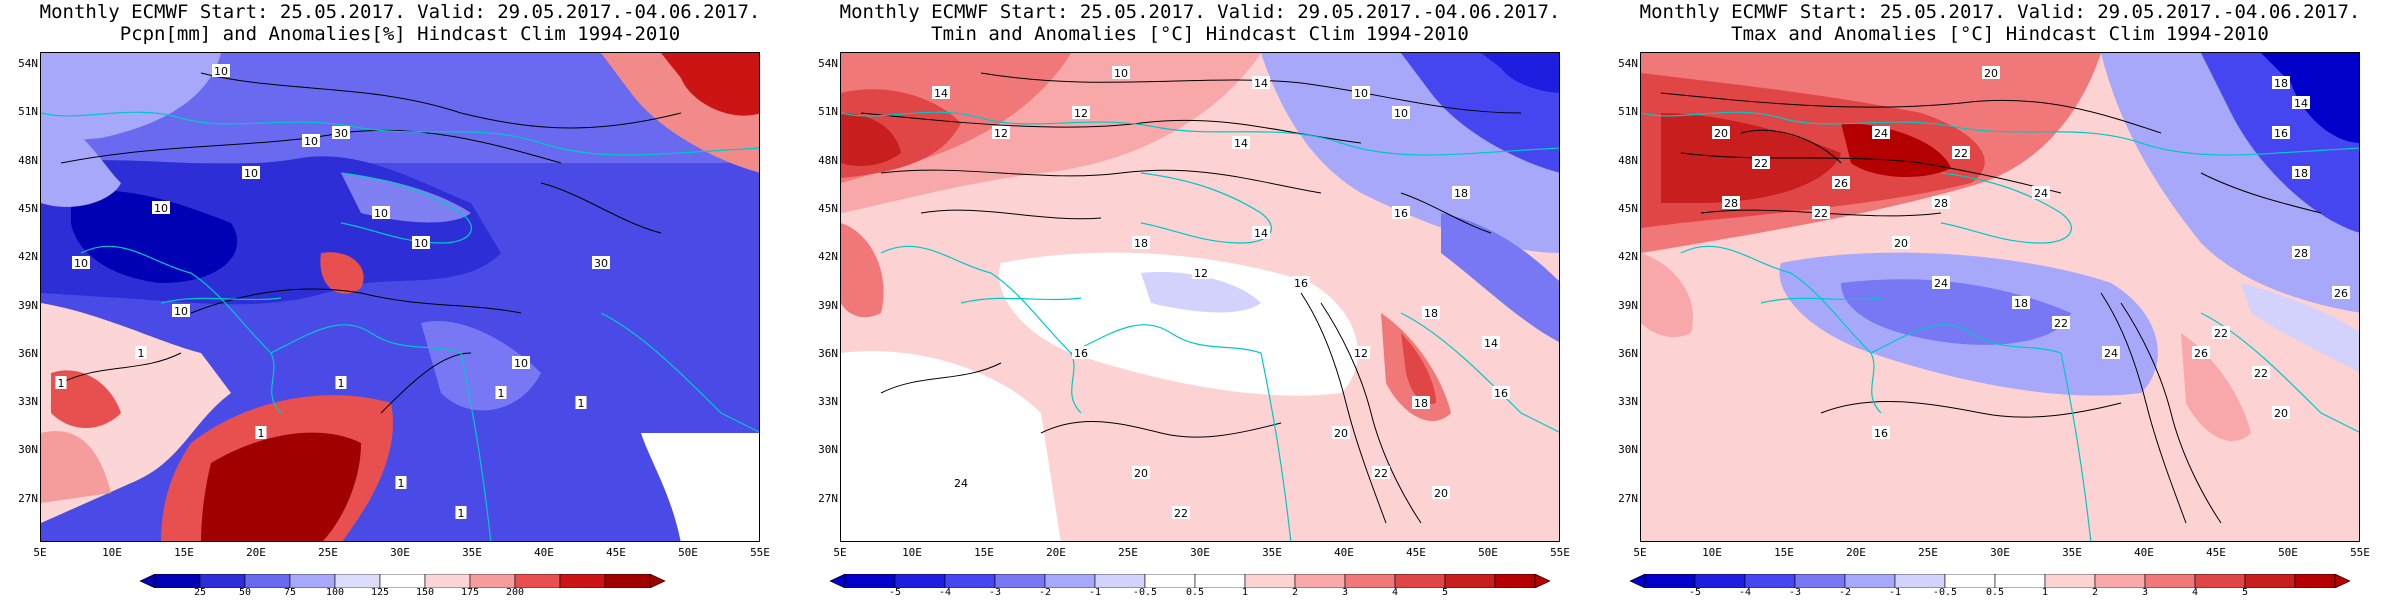 The height and width of the screenshot is (600, 2400). Describe the element at coordinates (1001, 133) in the screenshot. I see `svg-text: 12` at that location.